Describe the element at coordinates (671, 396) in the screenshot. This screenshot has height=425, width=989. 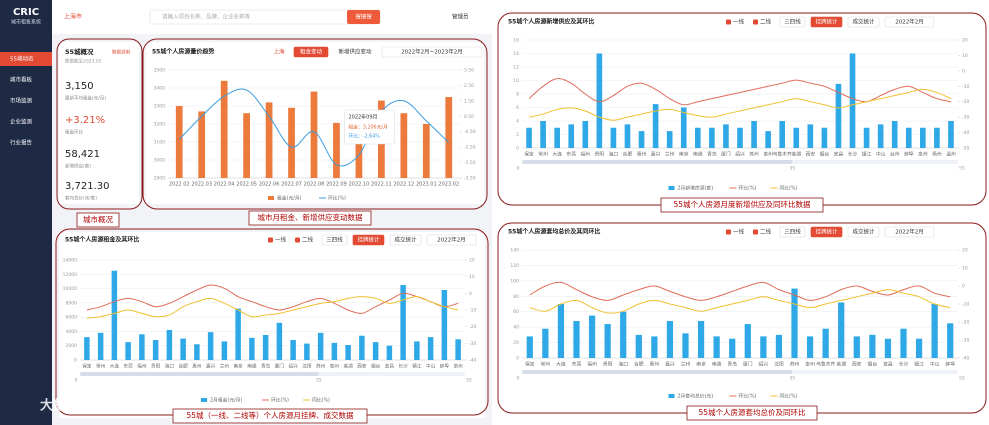
I see `legend-swatch` at that location.